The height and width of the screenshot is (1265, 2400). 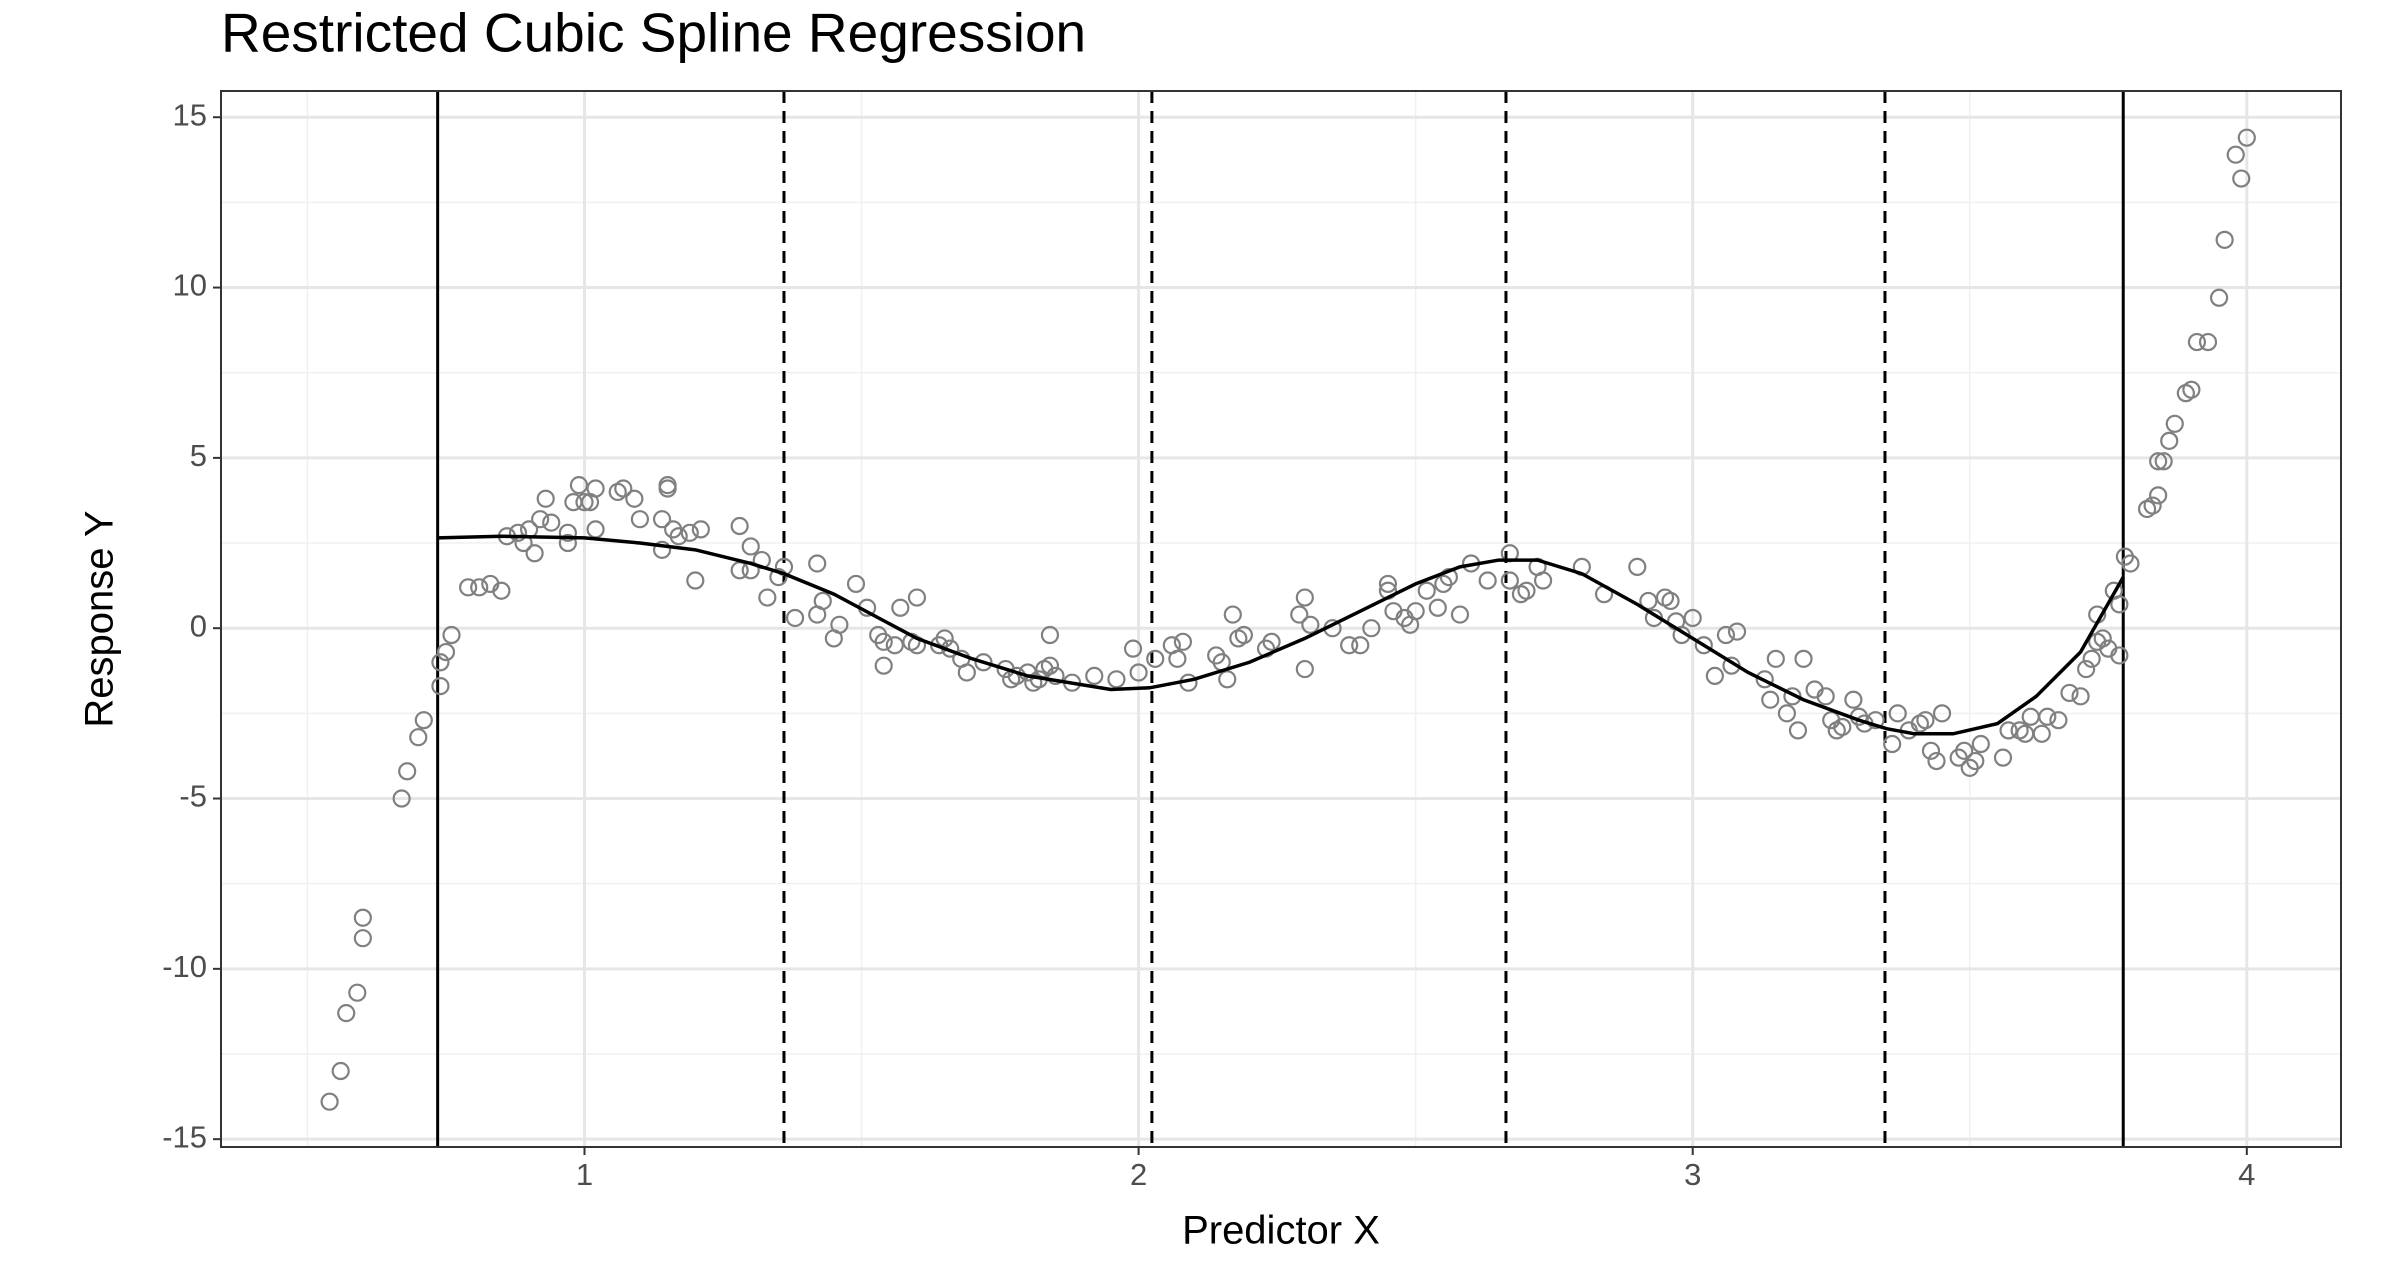 What do you see at coordinates (190, 285) in the screenshot?
I see `y-tick-label: 10` at bounding box center [190, 285].